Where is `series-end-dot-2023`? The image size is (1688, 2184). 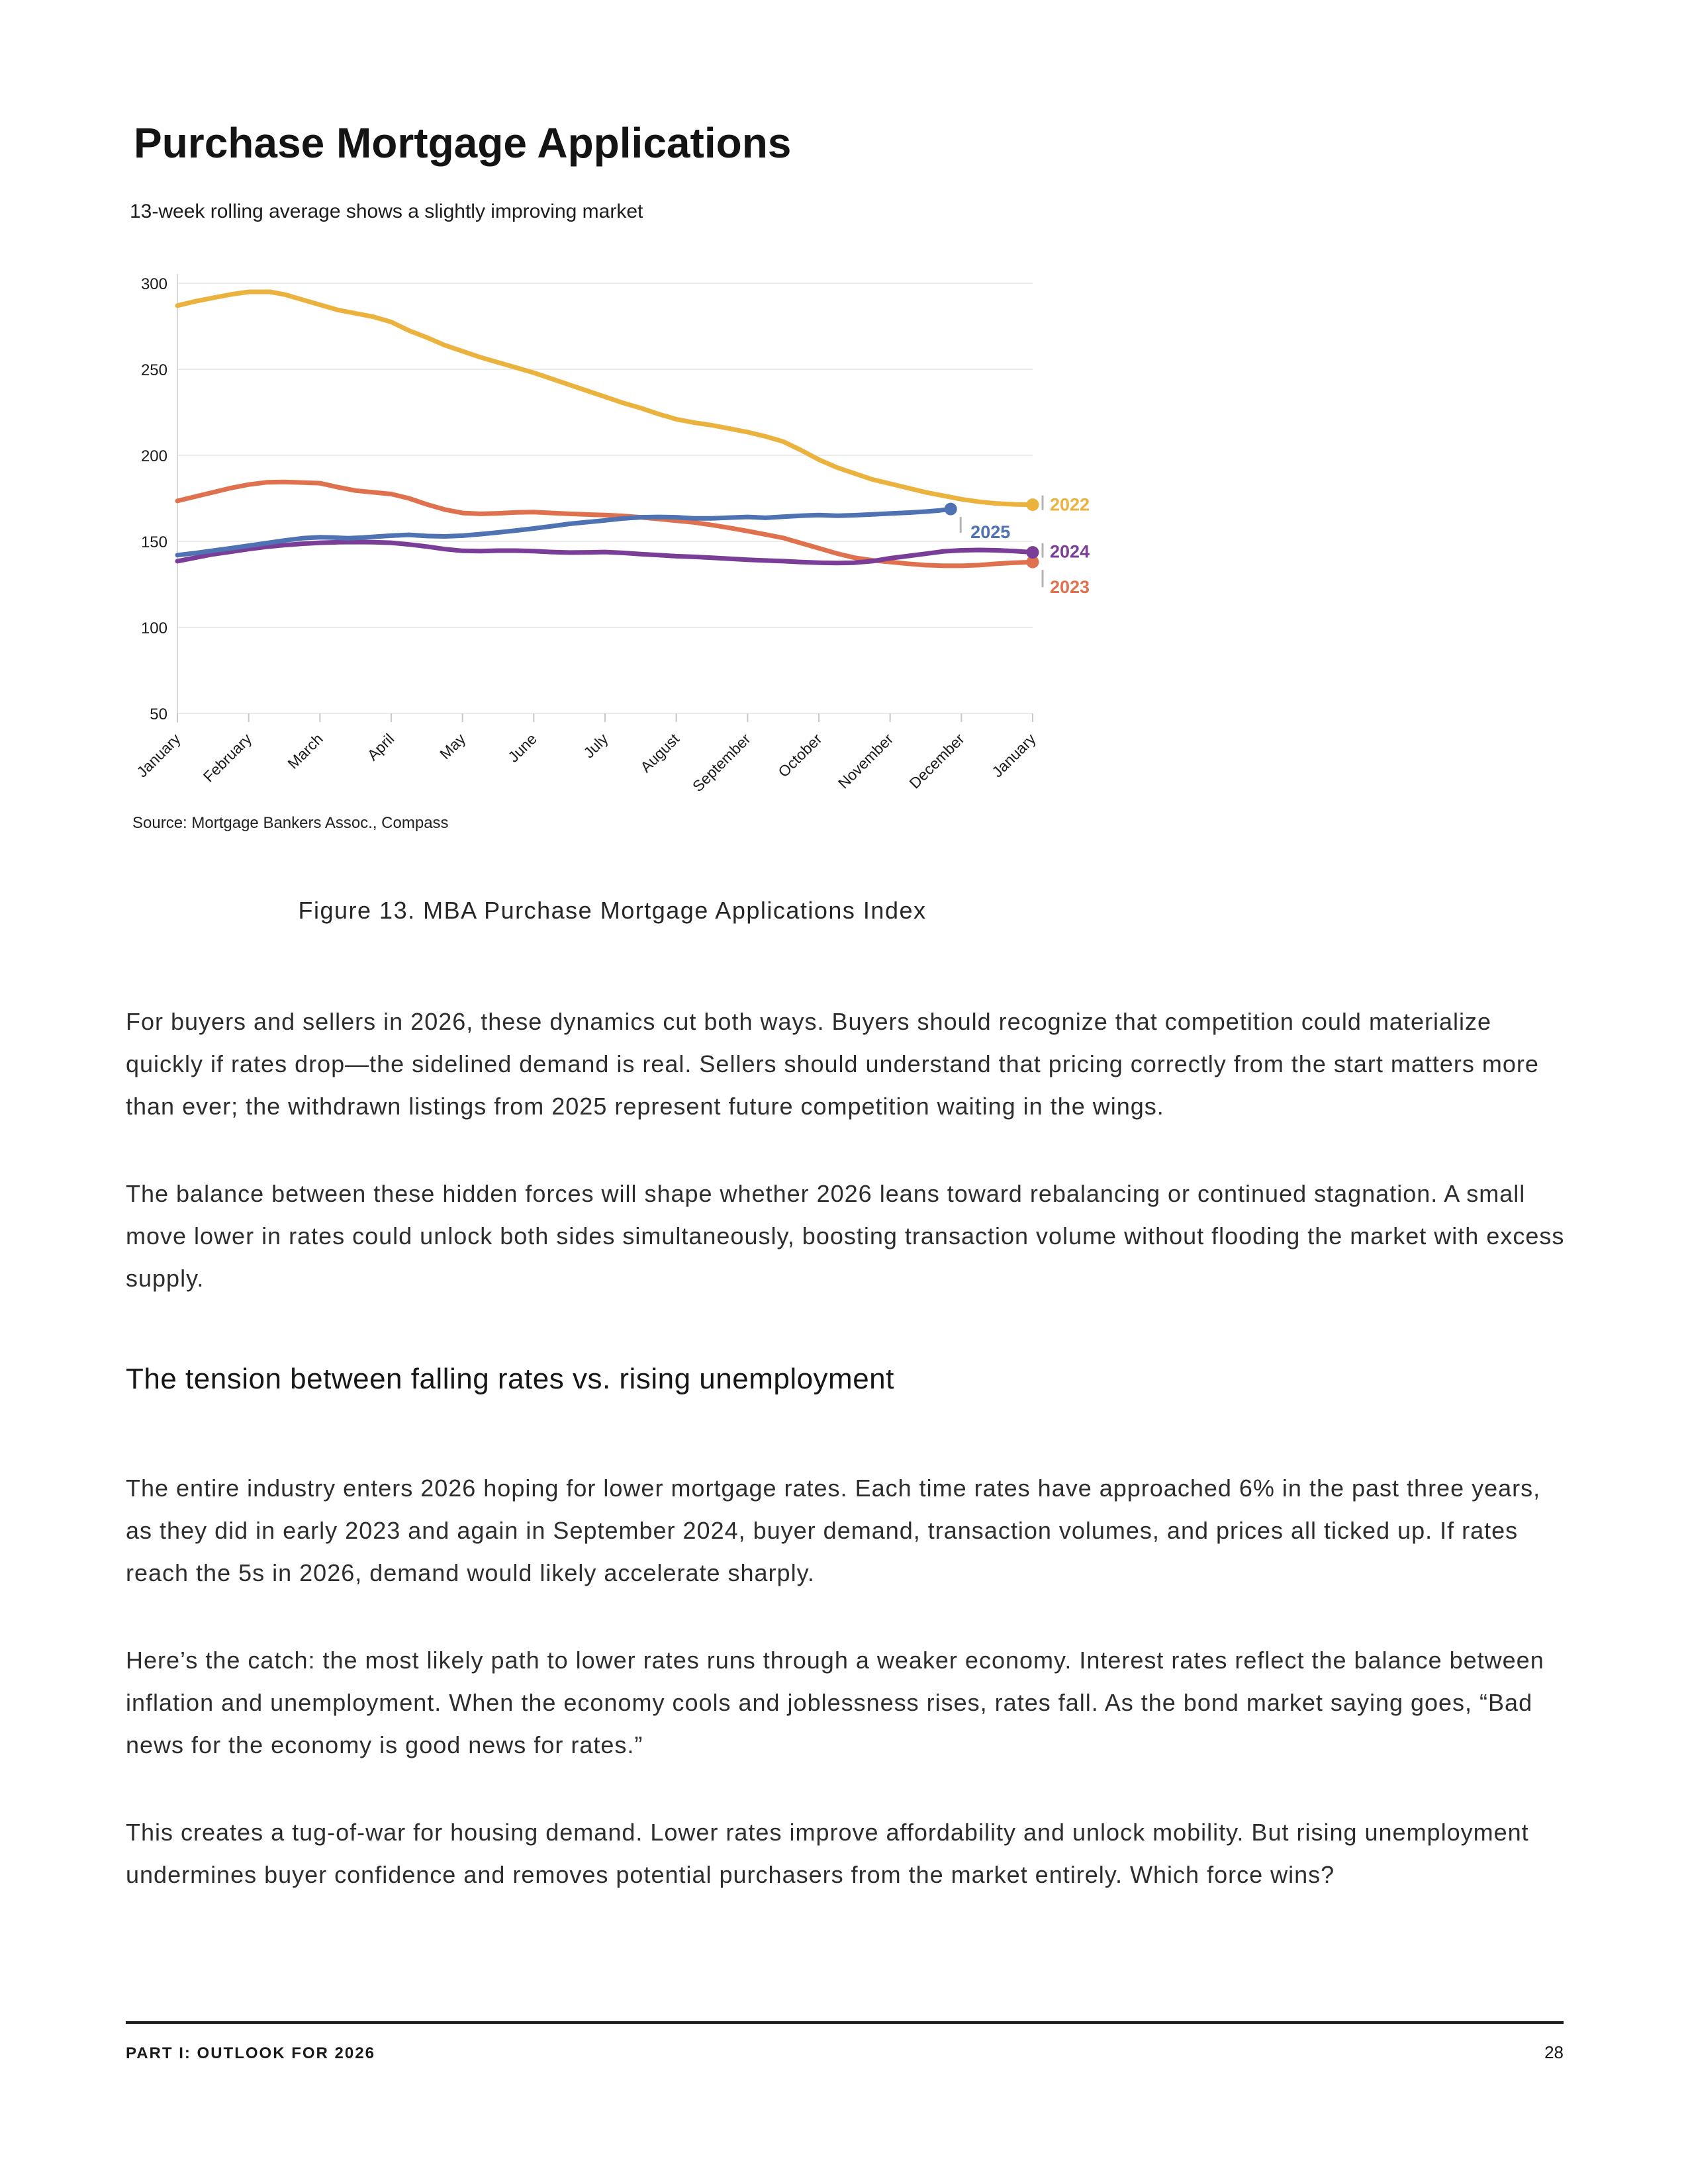
series-end-dot-2023 is located at coordinates (1032, 562).